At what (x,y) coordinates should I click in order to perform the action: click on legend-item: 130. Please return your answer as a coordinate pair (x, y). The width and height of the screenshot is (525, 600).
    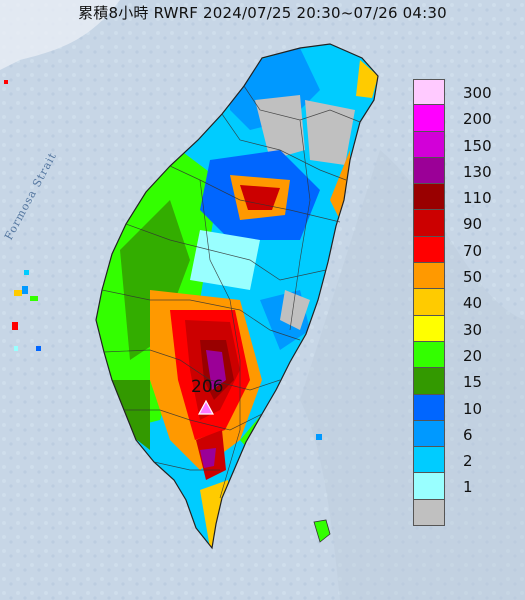
    Looking at the image, I should click on (462, 171).